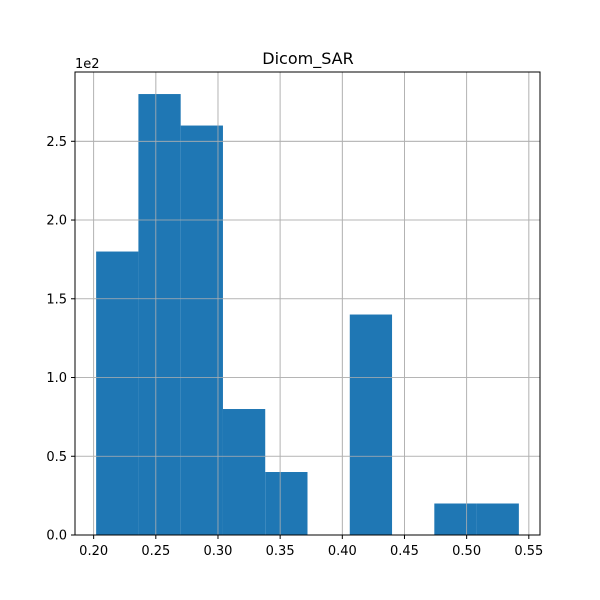  What do you see at coordinates (56, 221) in the screenshot?
I see `y-tick-label: 2.0` at bounding box center [56, 221].